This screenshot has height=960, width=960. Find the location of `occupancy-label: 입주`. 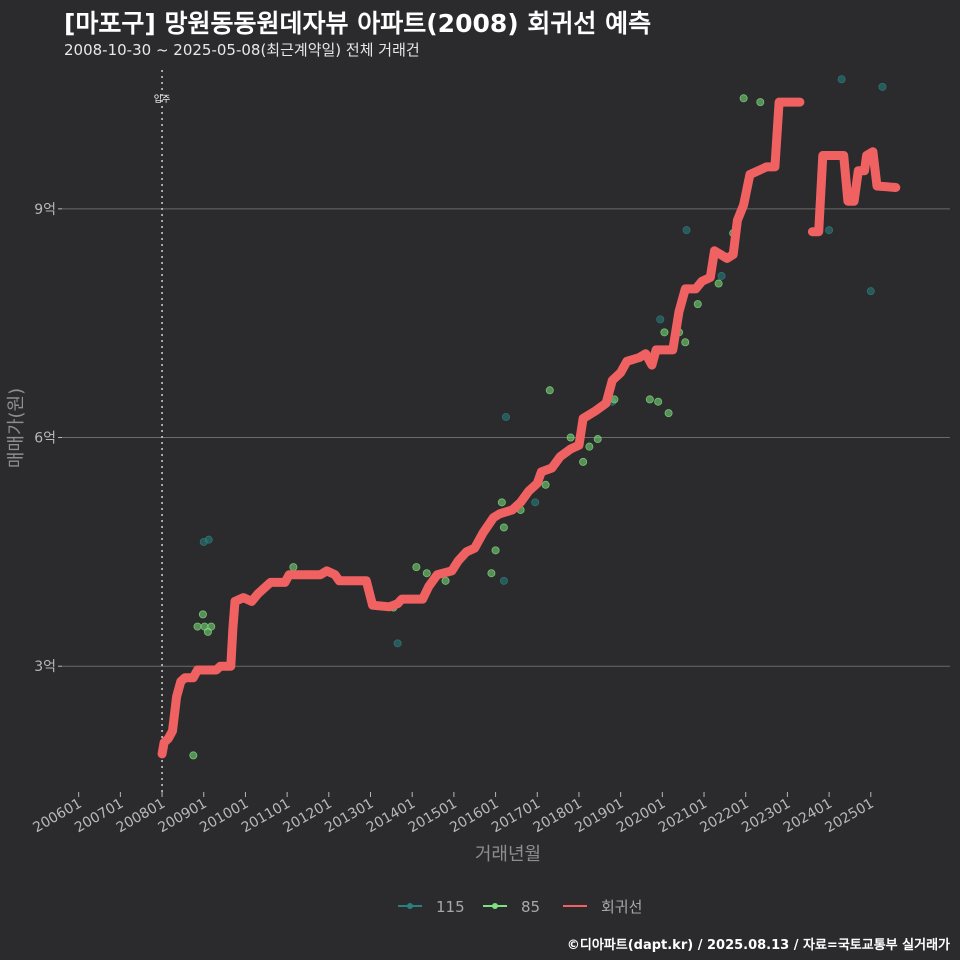

occupancy-label: 입주 is located at coordinates (162, 99).